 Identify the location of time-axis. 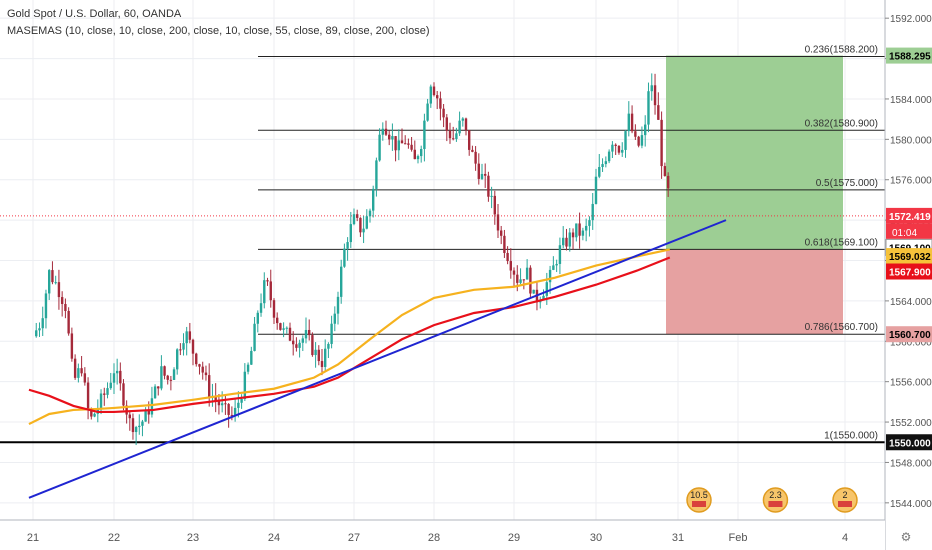
(442, 535).